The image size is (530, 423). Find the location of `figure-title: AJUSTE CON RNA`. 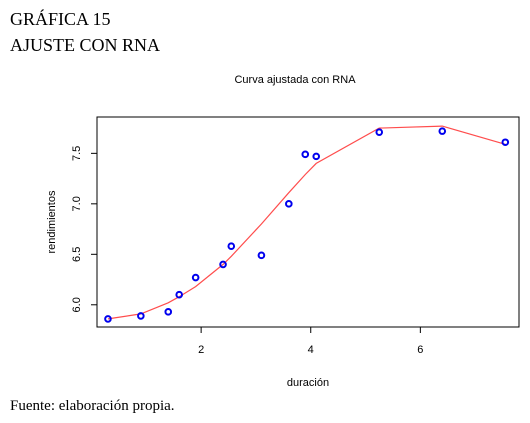

figure-title: AJUSTE CON RNA is located at coordinates (85, 45).